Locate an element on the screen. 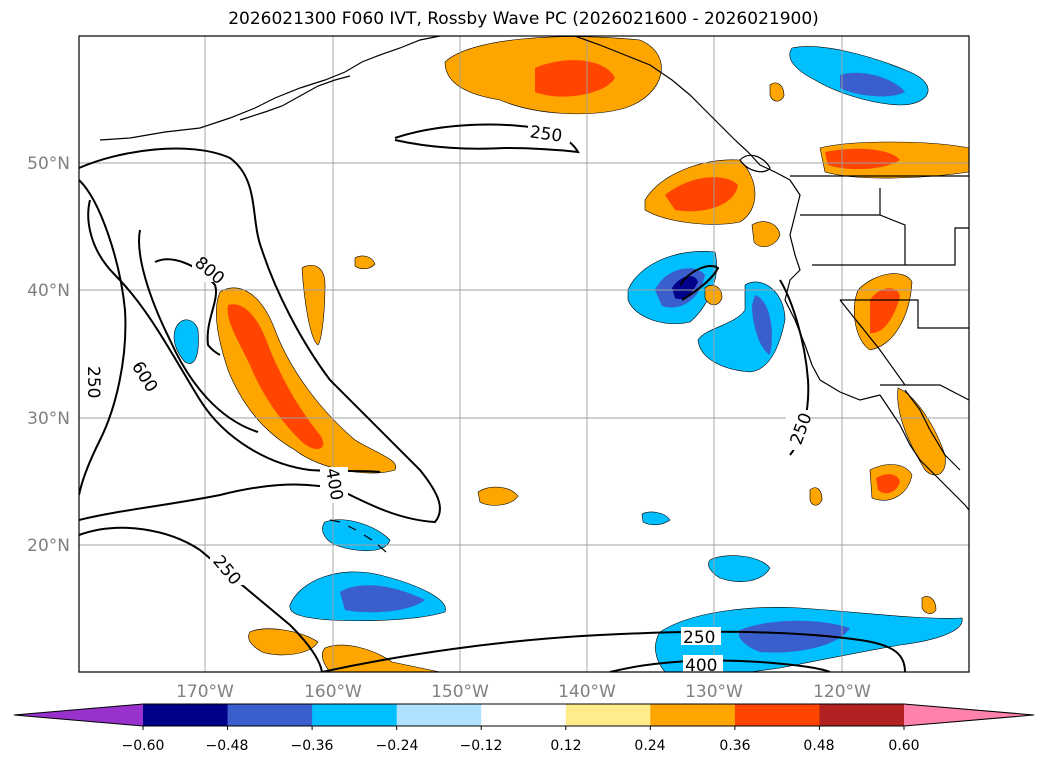  colorbar-tick: −0.36 is located at coordinates (312, 746).